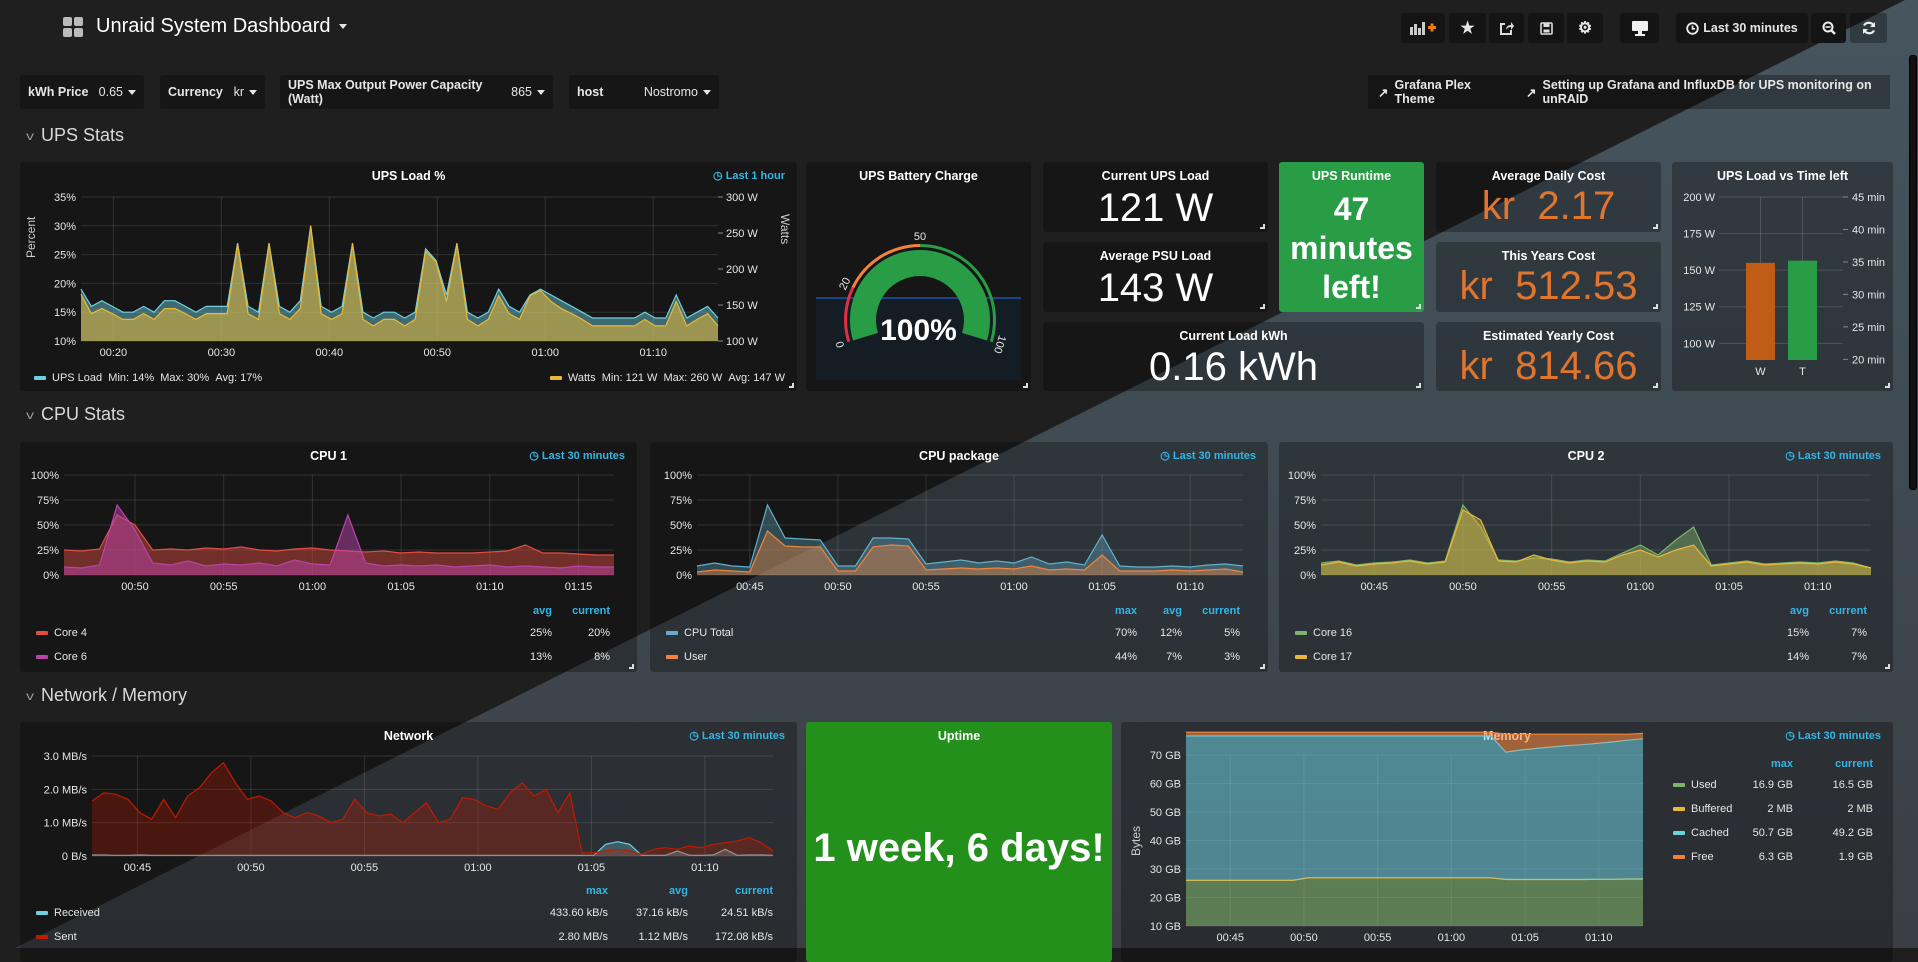  Describe the element at coordinates (1585, 28) in the screenshot. I see `settings-button: ⚙` at that location.